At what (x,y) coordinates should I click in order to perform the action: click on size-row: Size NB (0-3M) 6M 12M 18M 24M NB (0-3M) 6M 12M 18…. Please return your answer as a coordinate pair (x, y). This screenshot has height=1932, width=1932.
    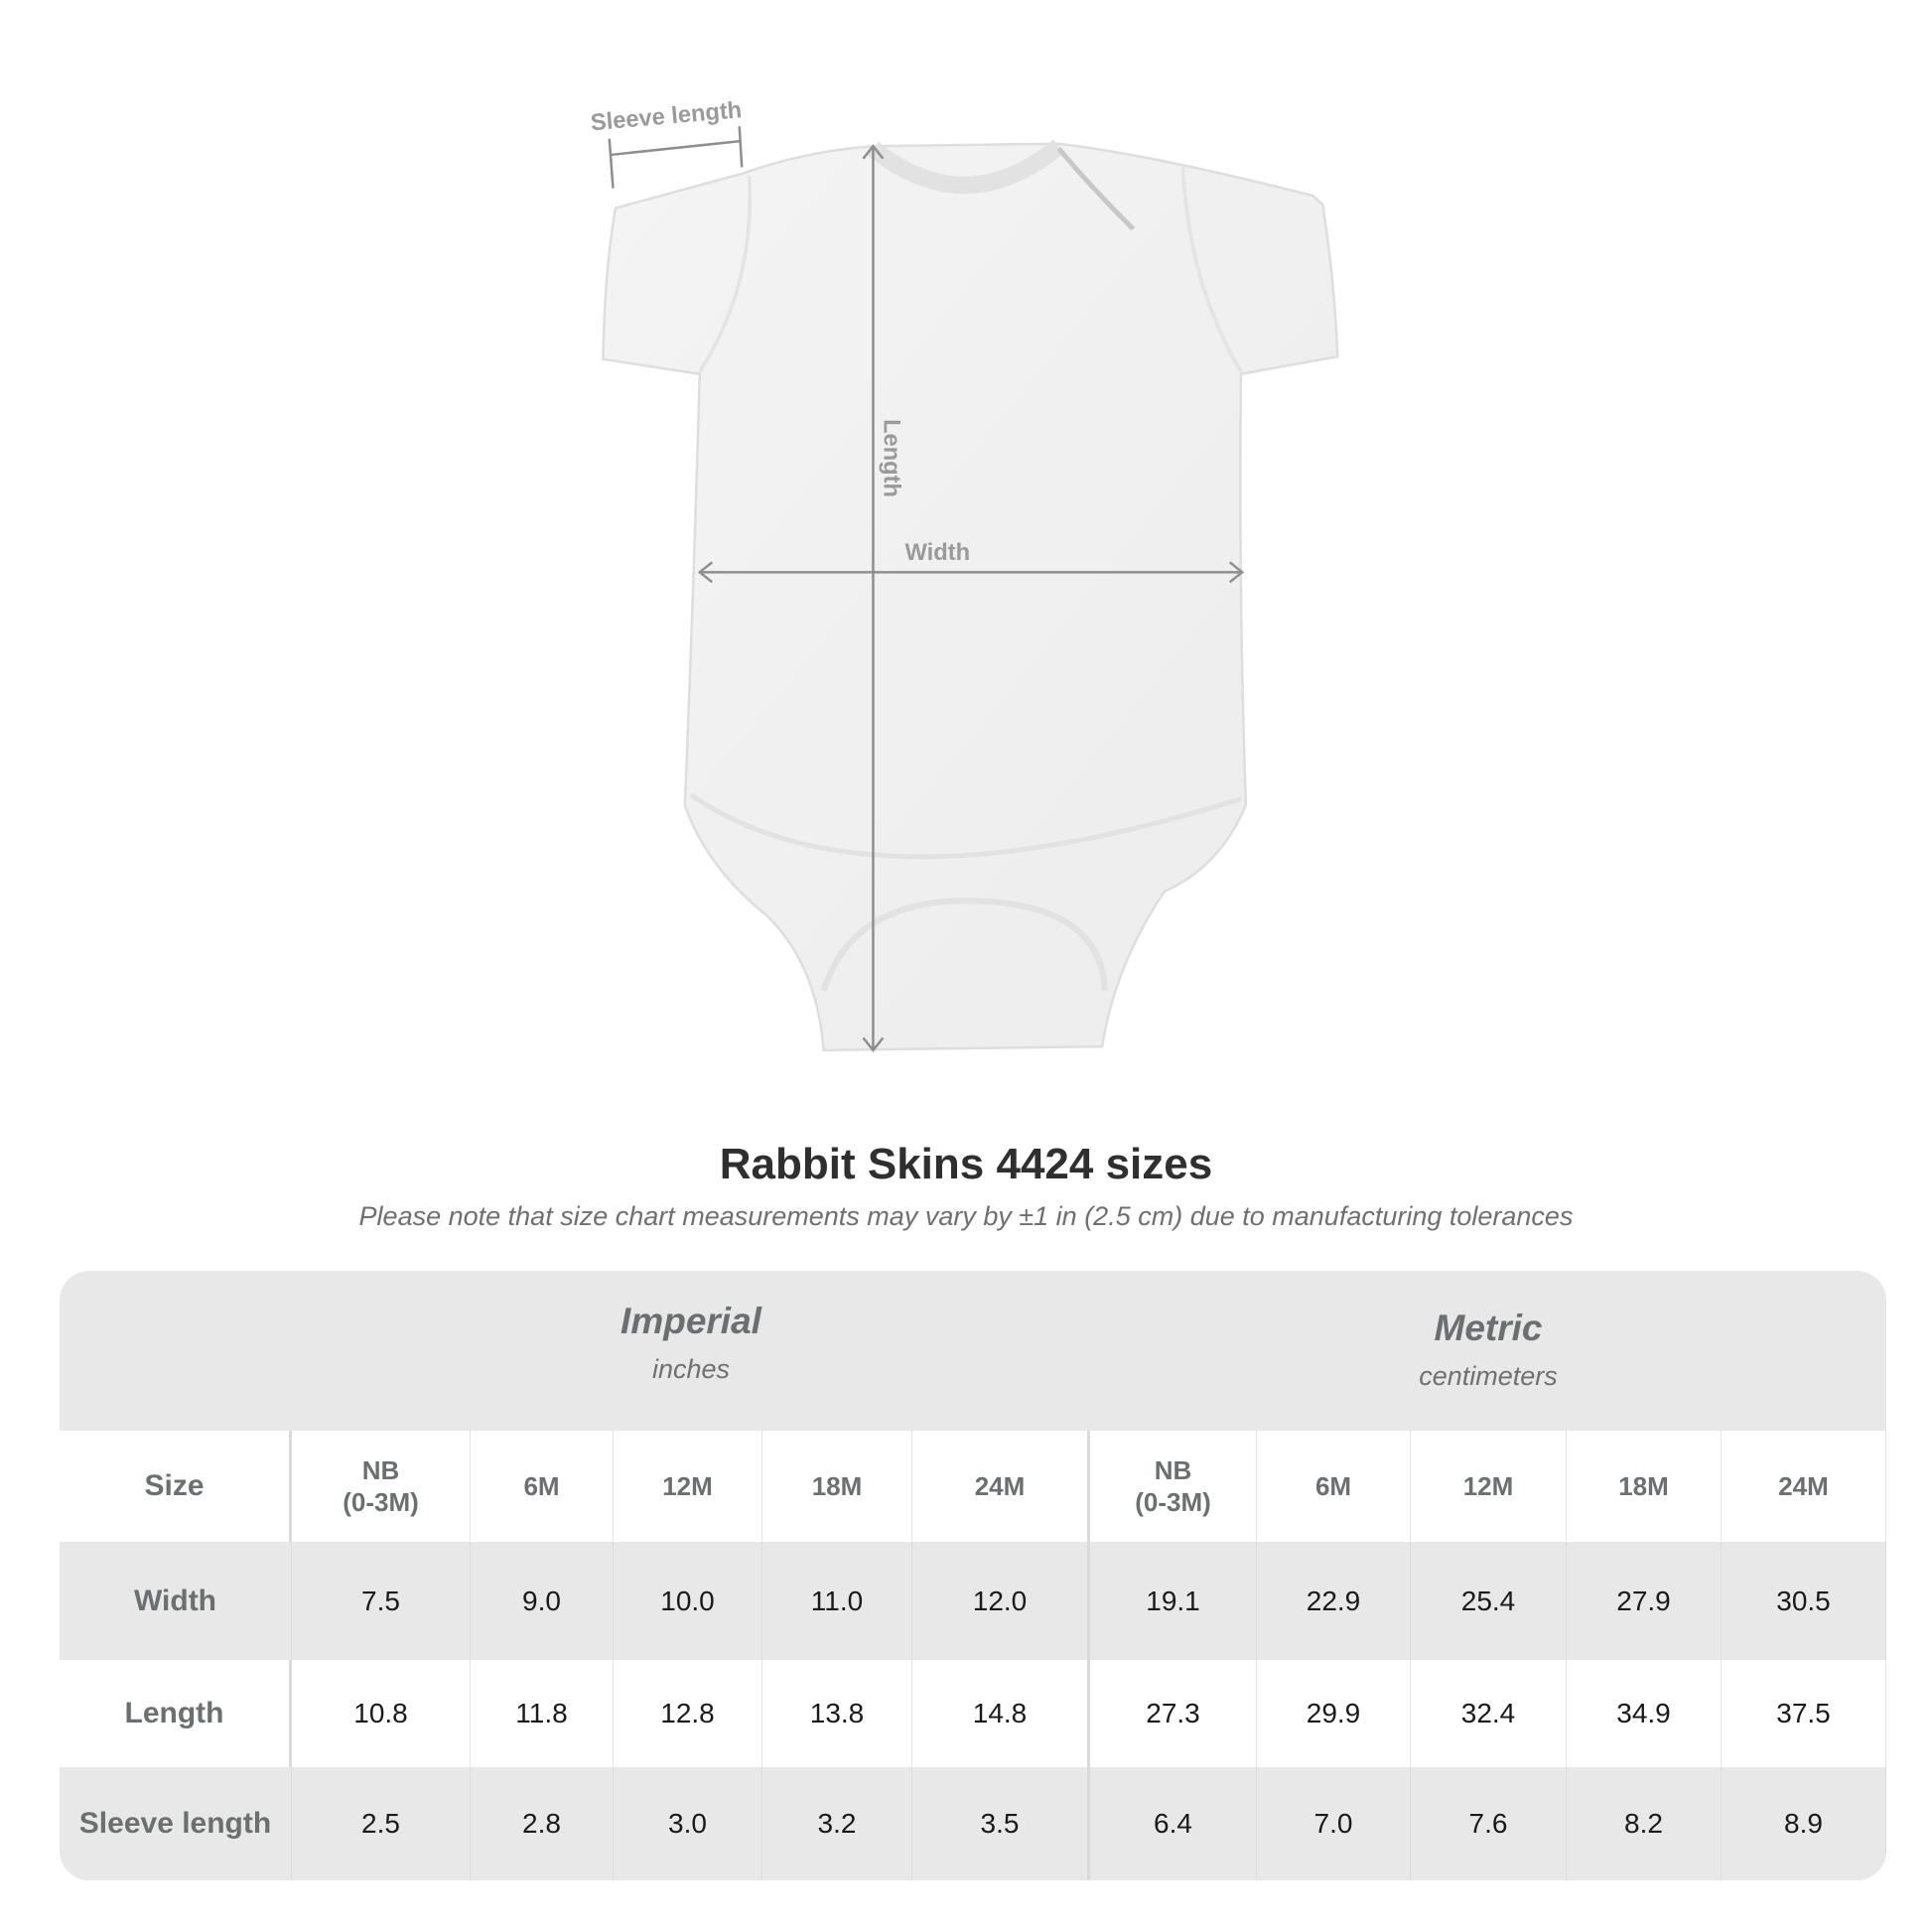
    Looking at the image, I should click on (973, 1486).